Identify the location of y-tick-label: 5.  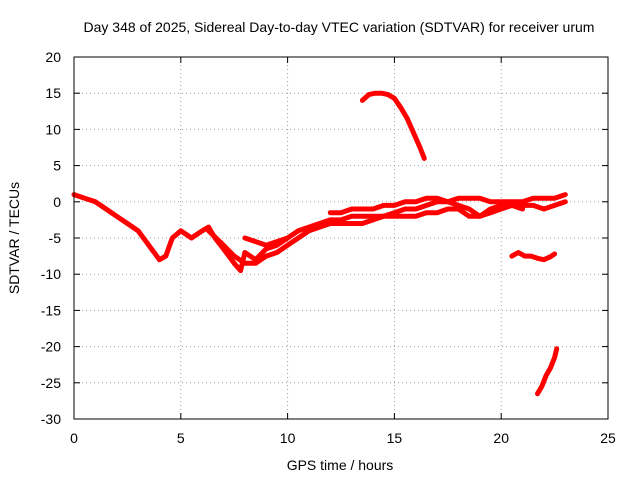
(57, 166).